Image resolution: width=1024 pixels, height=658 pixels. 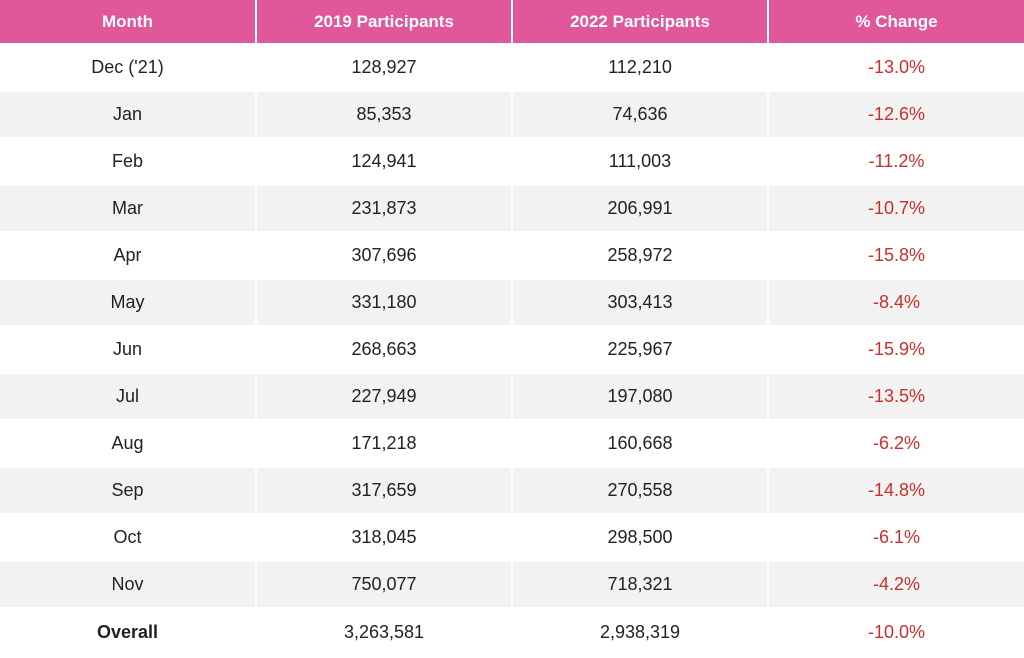 I want to click on participants-2019-cell: 331,180, so click(x=384, y=303).